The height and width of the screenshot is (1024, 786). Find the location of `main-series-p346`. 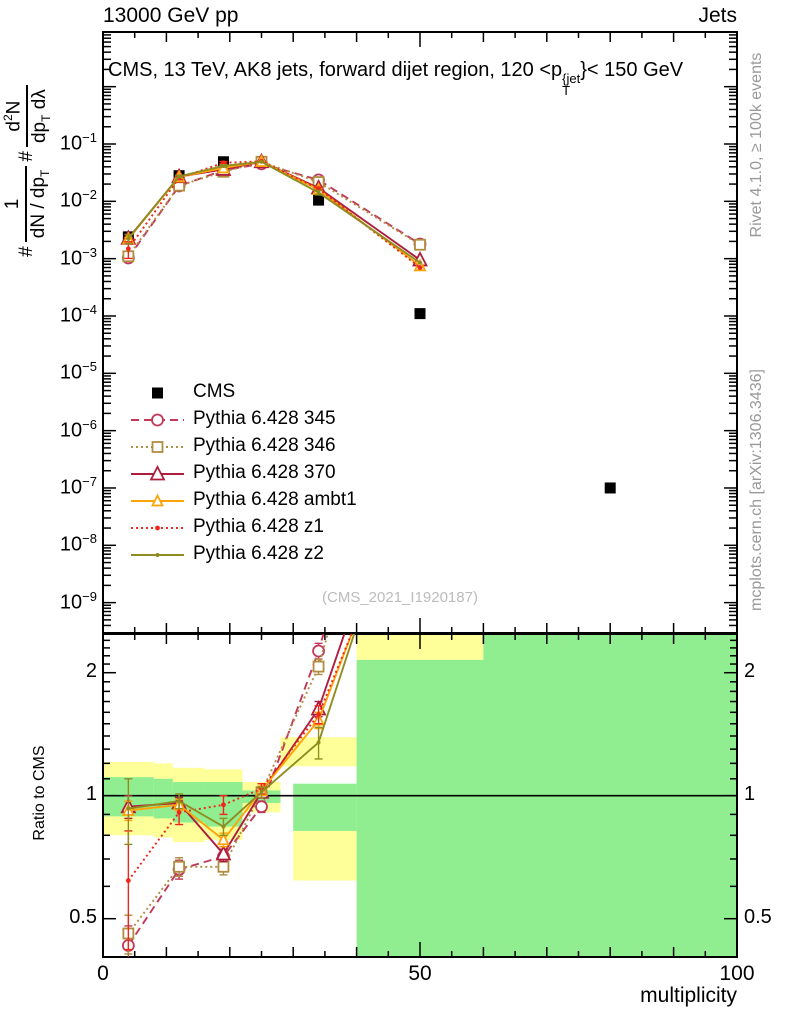

main-series-p346 is located at coordinates (274, 209).